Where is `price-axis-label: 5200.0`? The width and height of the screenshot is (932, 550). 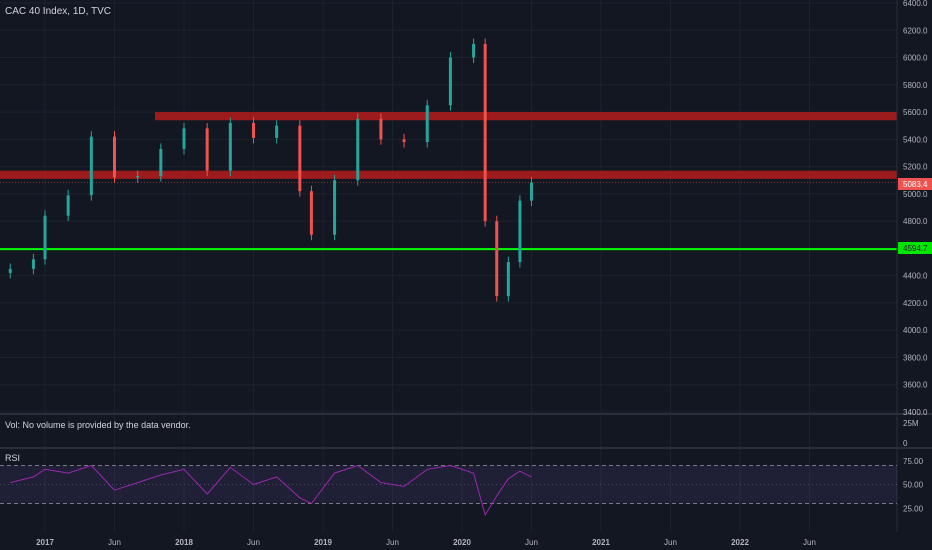 price-axis-label: 5200.0 is located at coordinates (915, 167).